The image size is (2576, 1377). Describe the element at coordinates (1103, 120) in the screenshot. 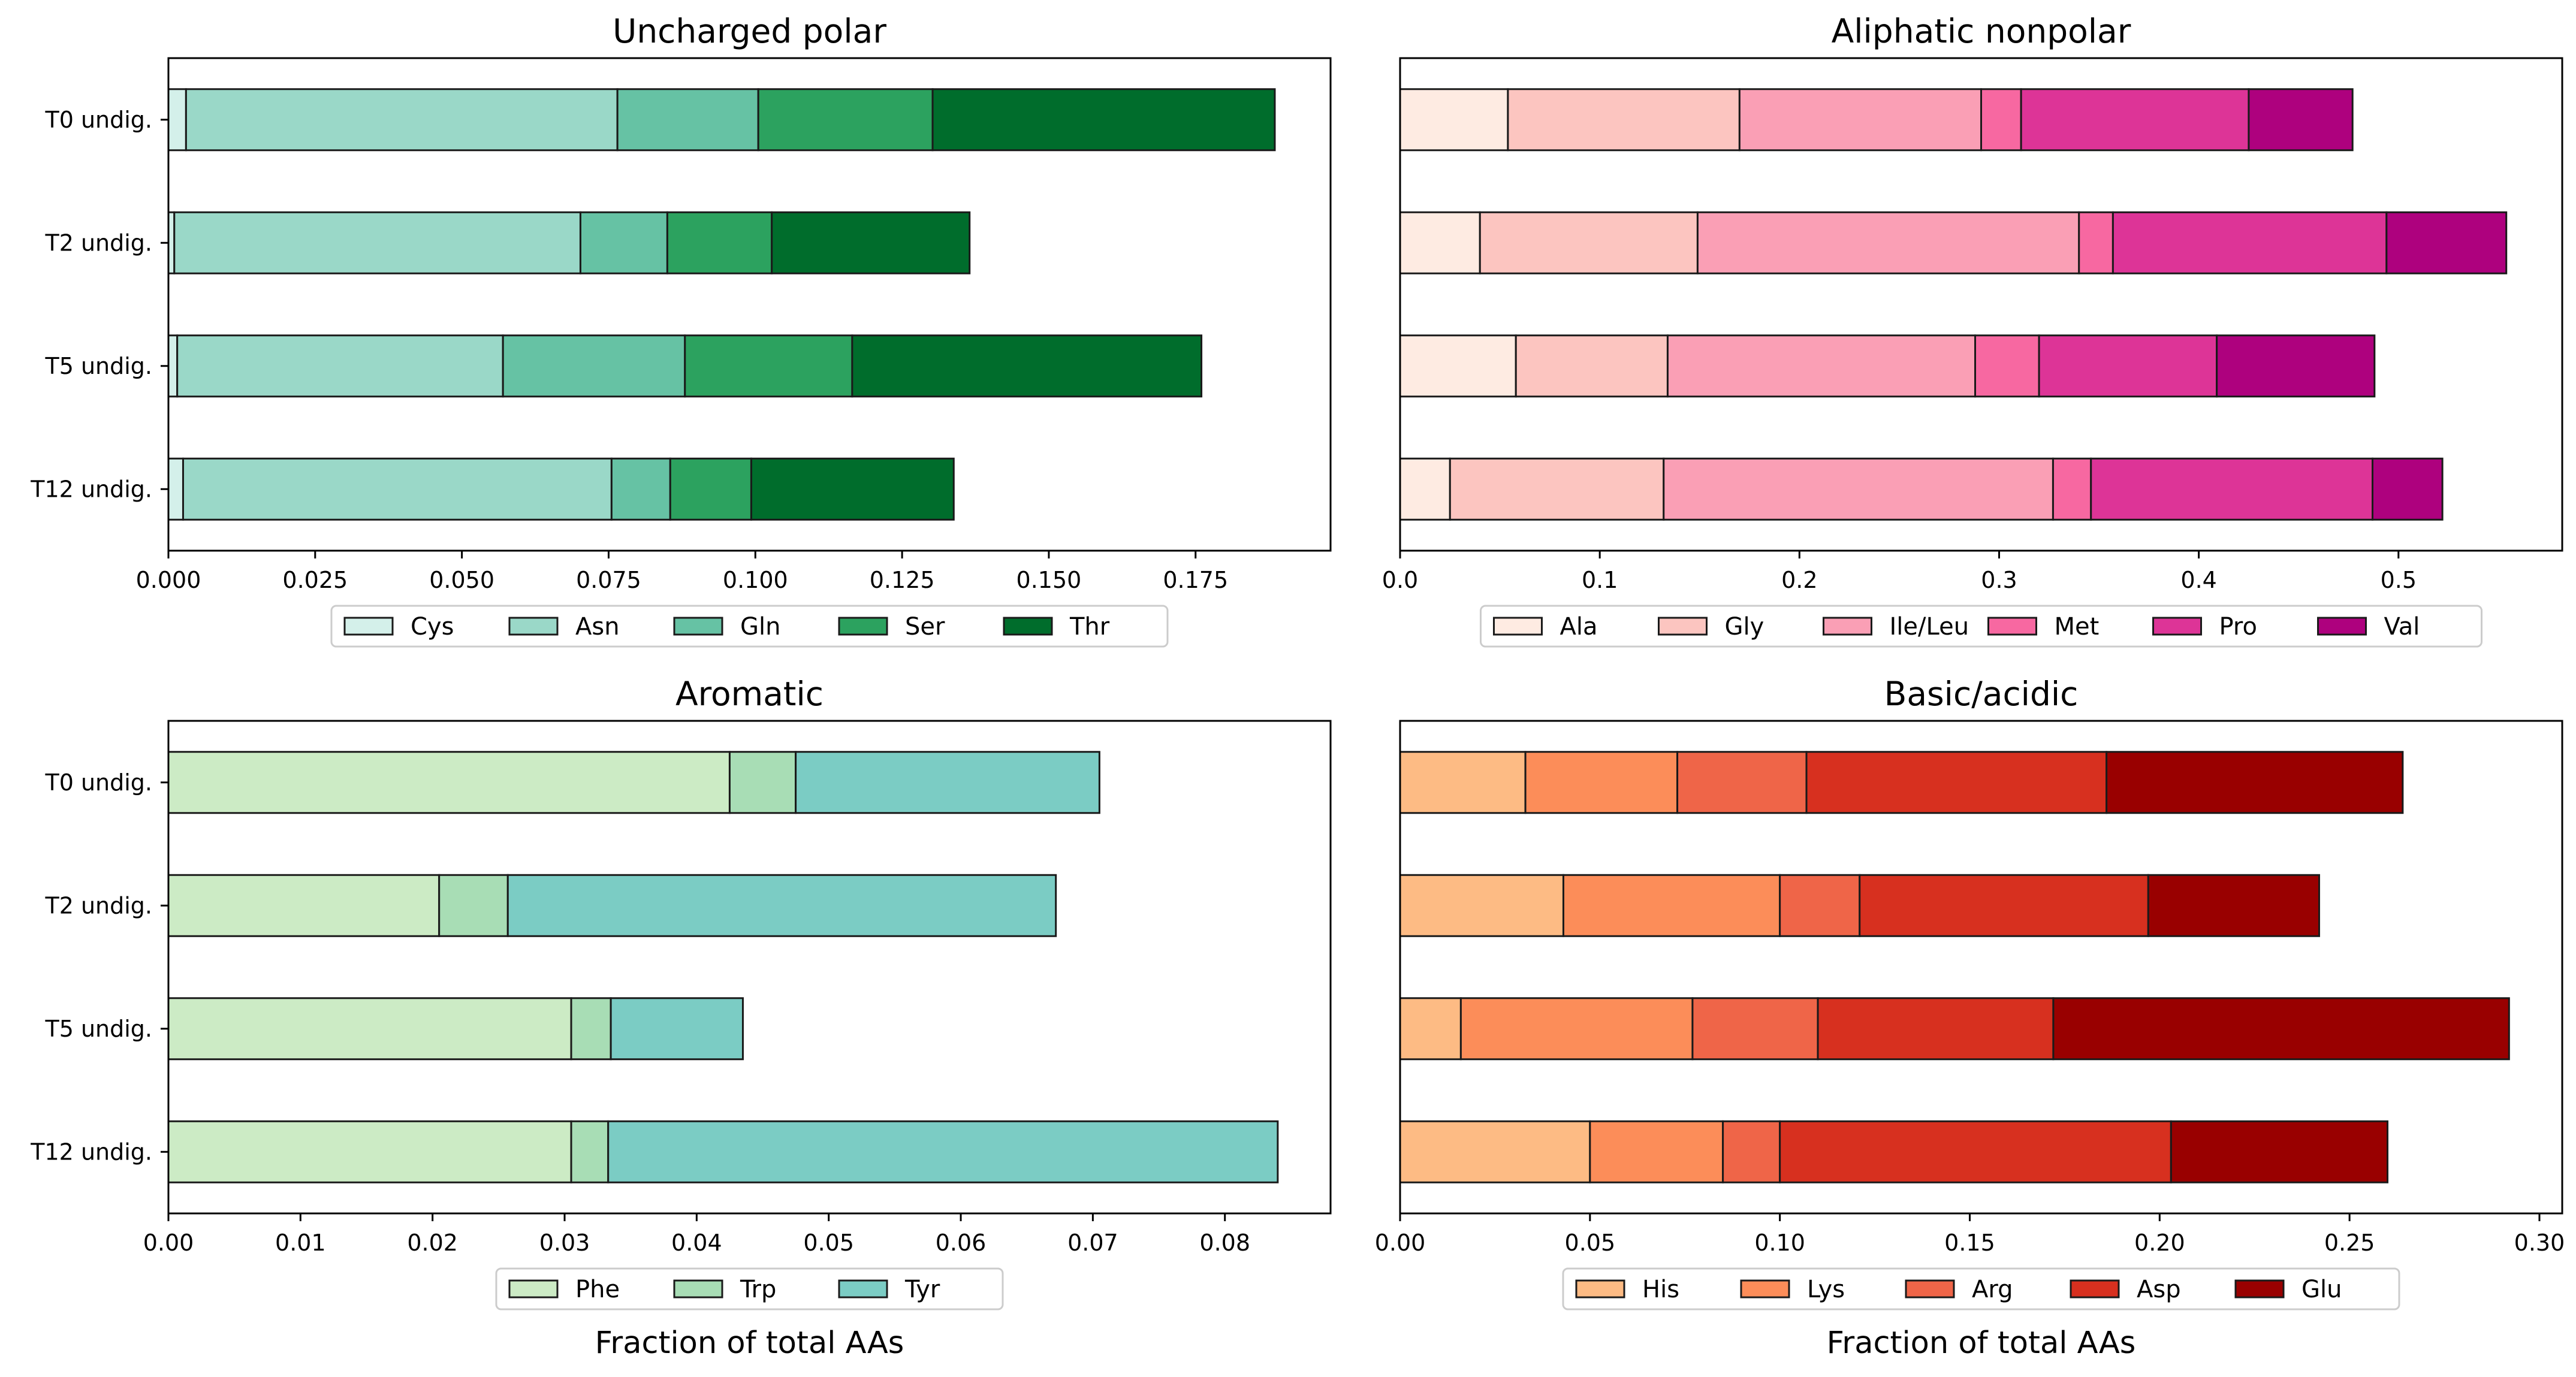

I see `bar-t0-undig-thr` at that location.